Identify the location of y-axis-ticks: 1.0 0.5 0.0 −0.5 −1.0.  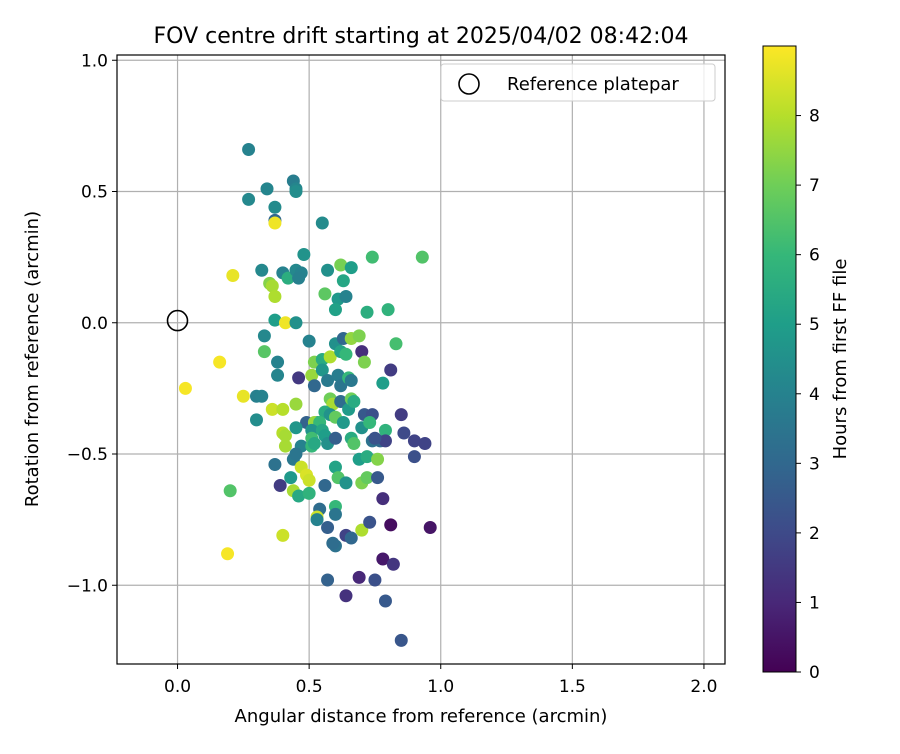
(92, 323).